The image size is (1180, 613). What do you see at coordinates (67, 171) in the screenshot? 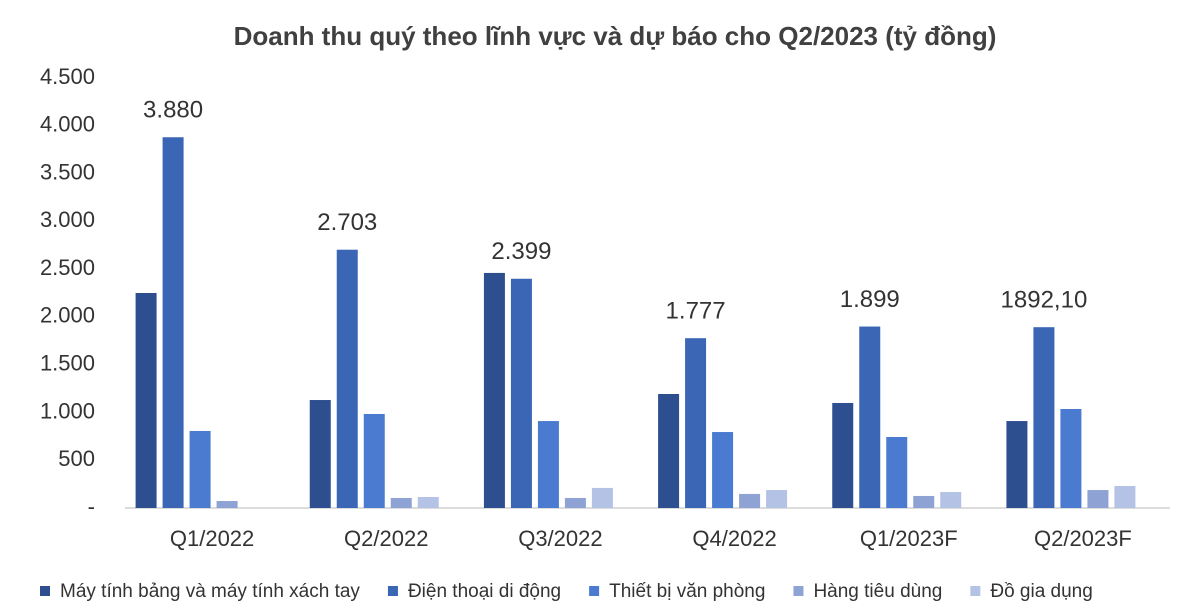
I see `y-tick-label: 3.500` at bounding box center [67, 171].